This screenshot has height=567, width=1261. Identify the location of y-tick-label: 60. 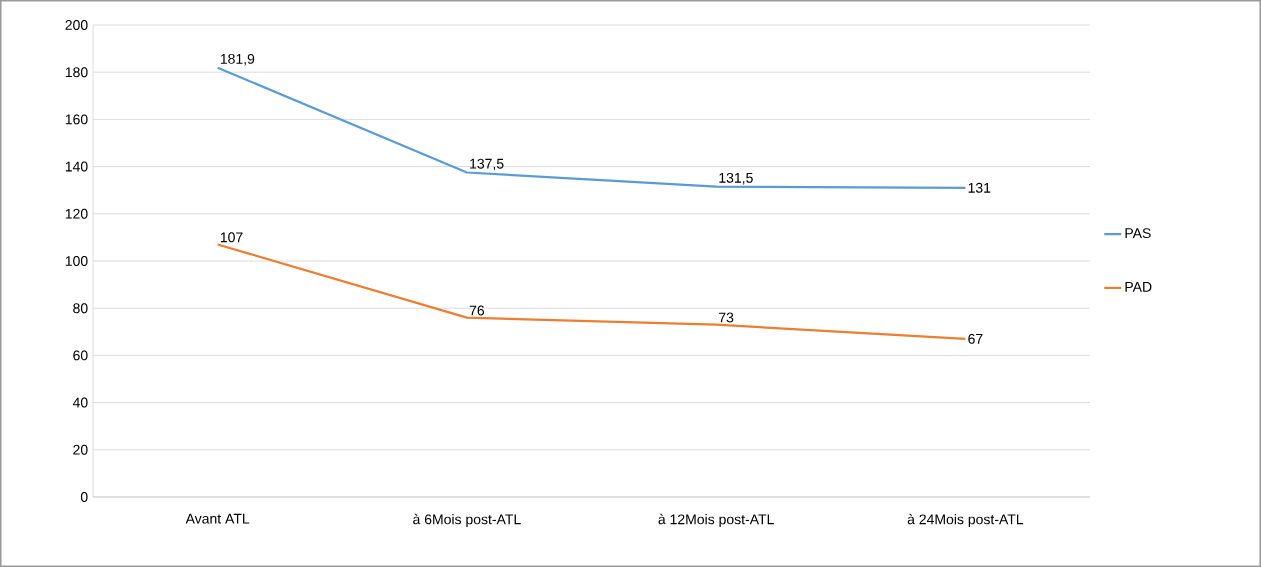
(80, 355).